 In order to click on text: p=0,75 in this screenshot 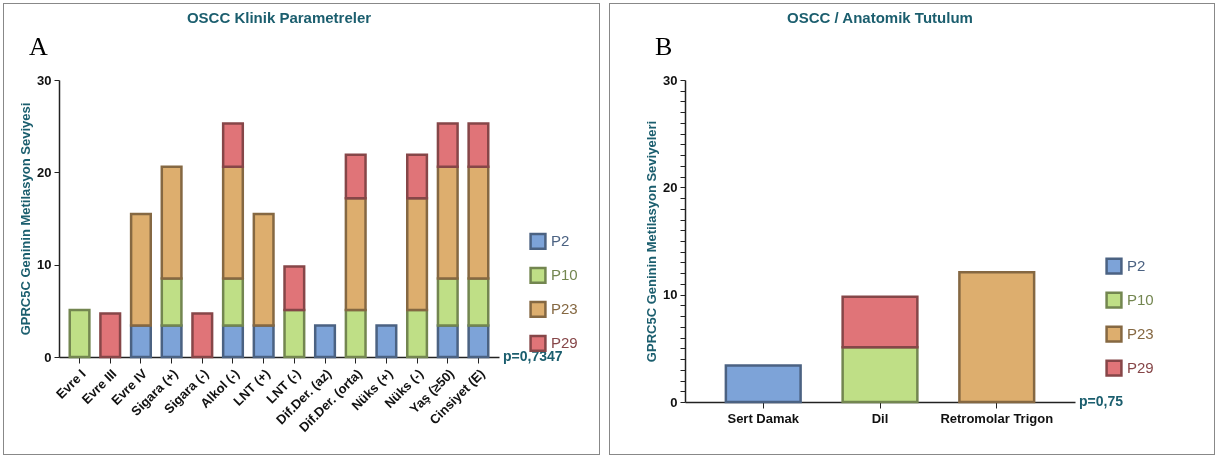, I will do `click(1101, 401)`.